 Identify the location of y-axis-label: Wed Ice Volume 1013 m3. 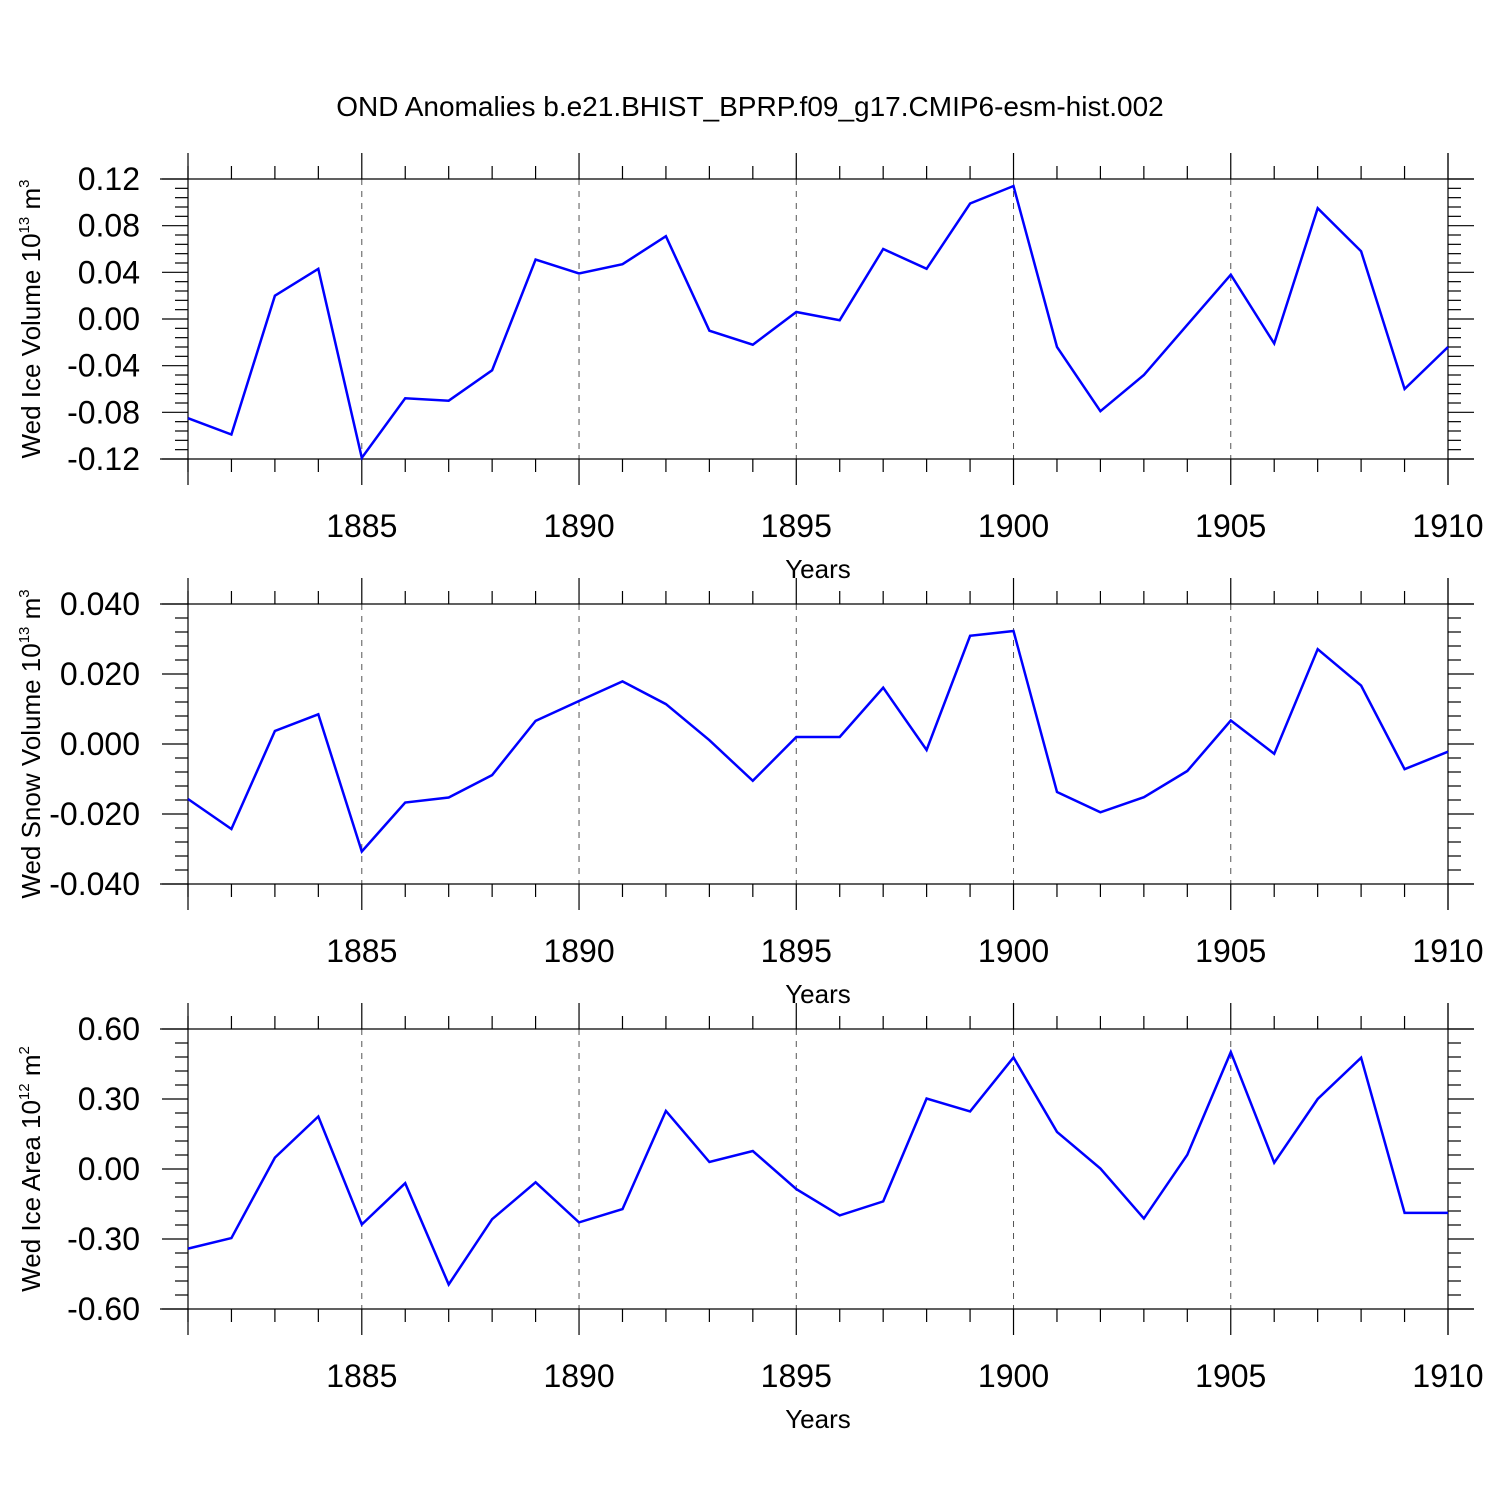
(31, 319).